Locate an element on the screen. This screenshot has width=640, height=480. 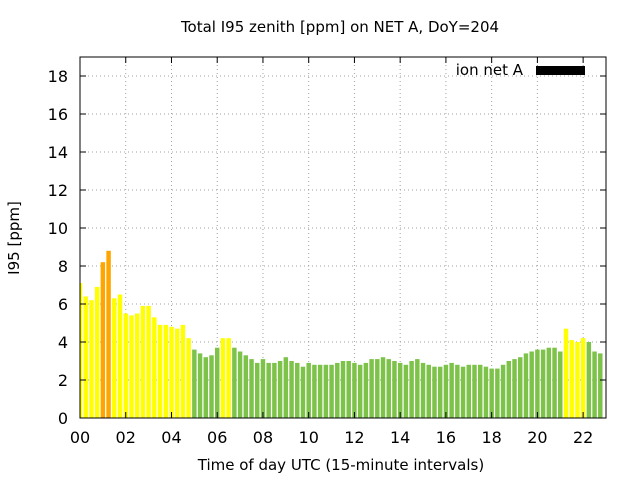
y-tick-label: 0 is located at coordinates (63, 418).